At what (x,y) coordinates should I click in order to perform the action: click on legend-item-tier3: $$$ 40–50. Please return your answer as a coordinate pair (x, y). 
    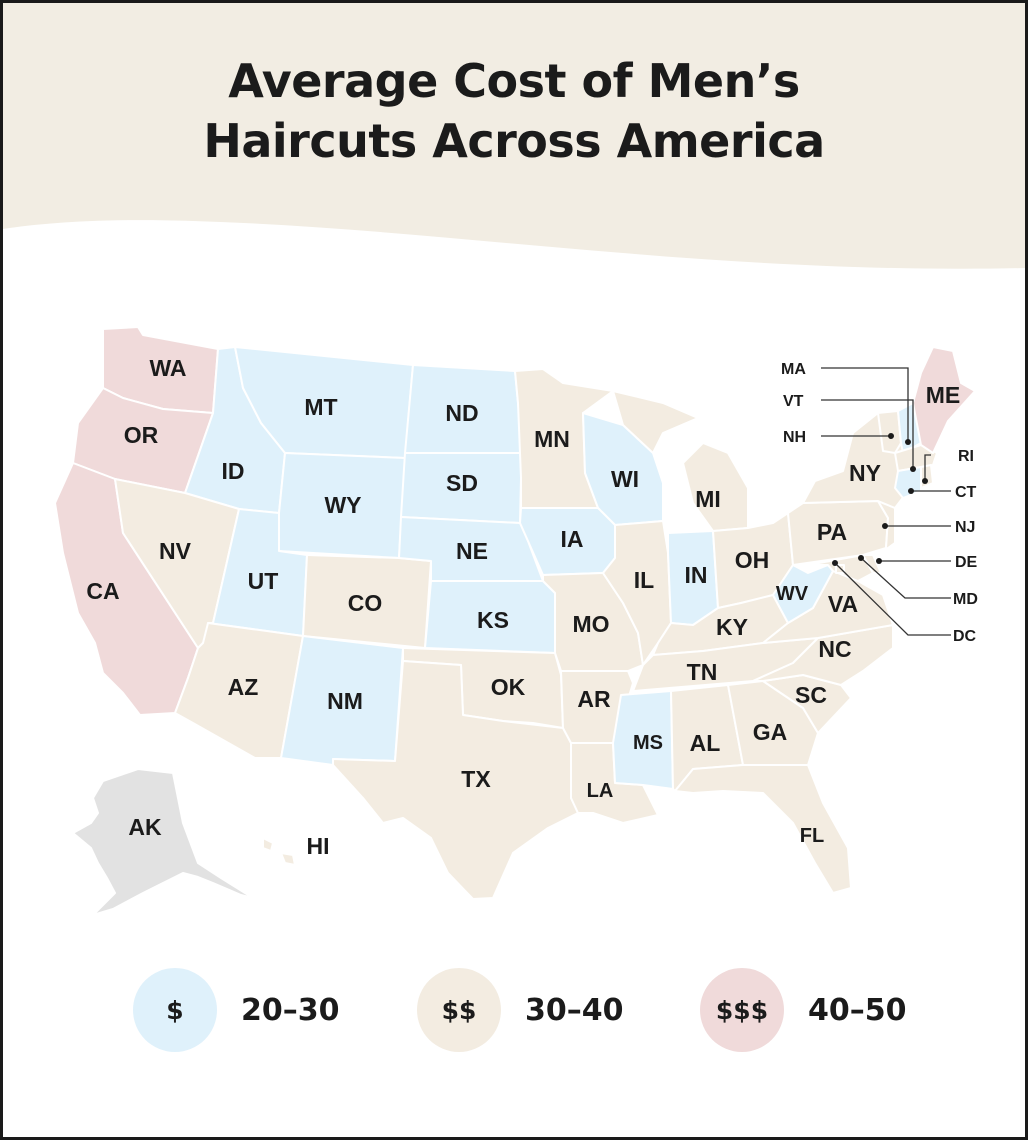
    Looking at the image, I should click on (803, 1010).